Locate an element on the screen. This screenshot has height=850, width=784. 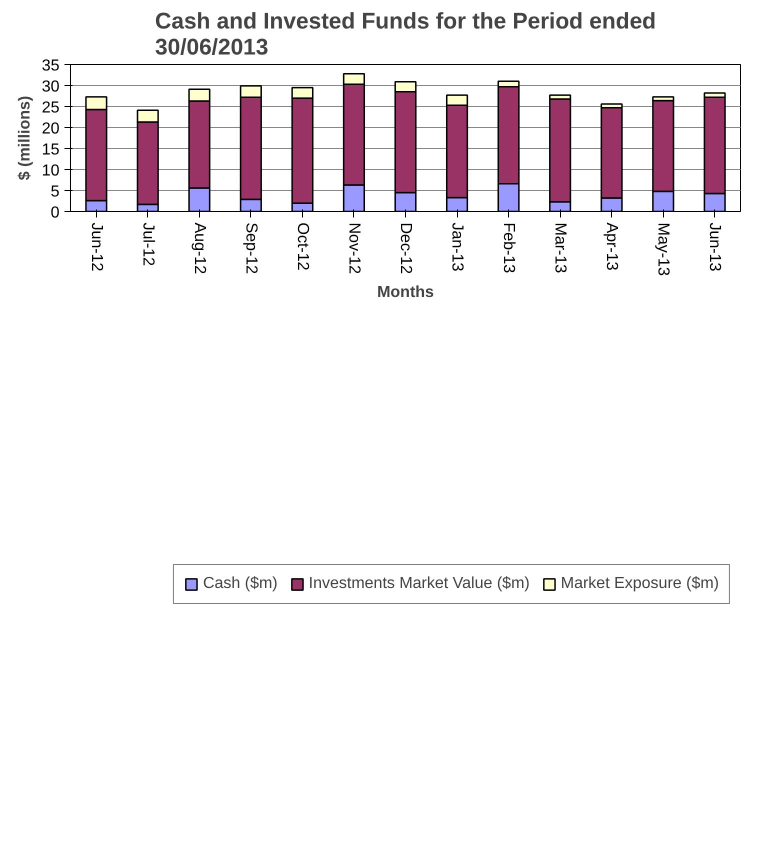
x-tick-label: Jan-13 is located at coordinates (457, 247).